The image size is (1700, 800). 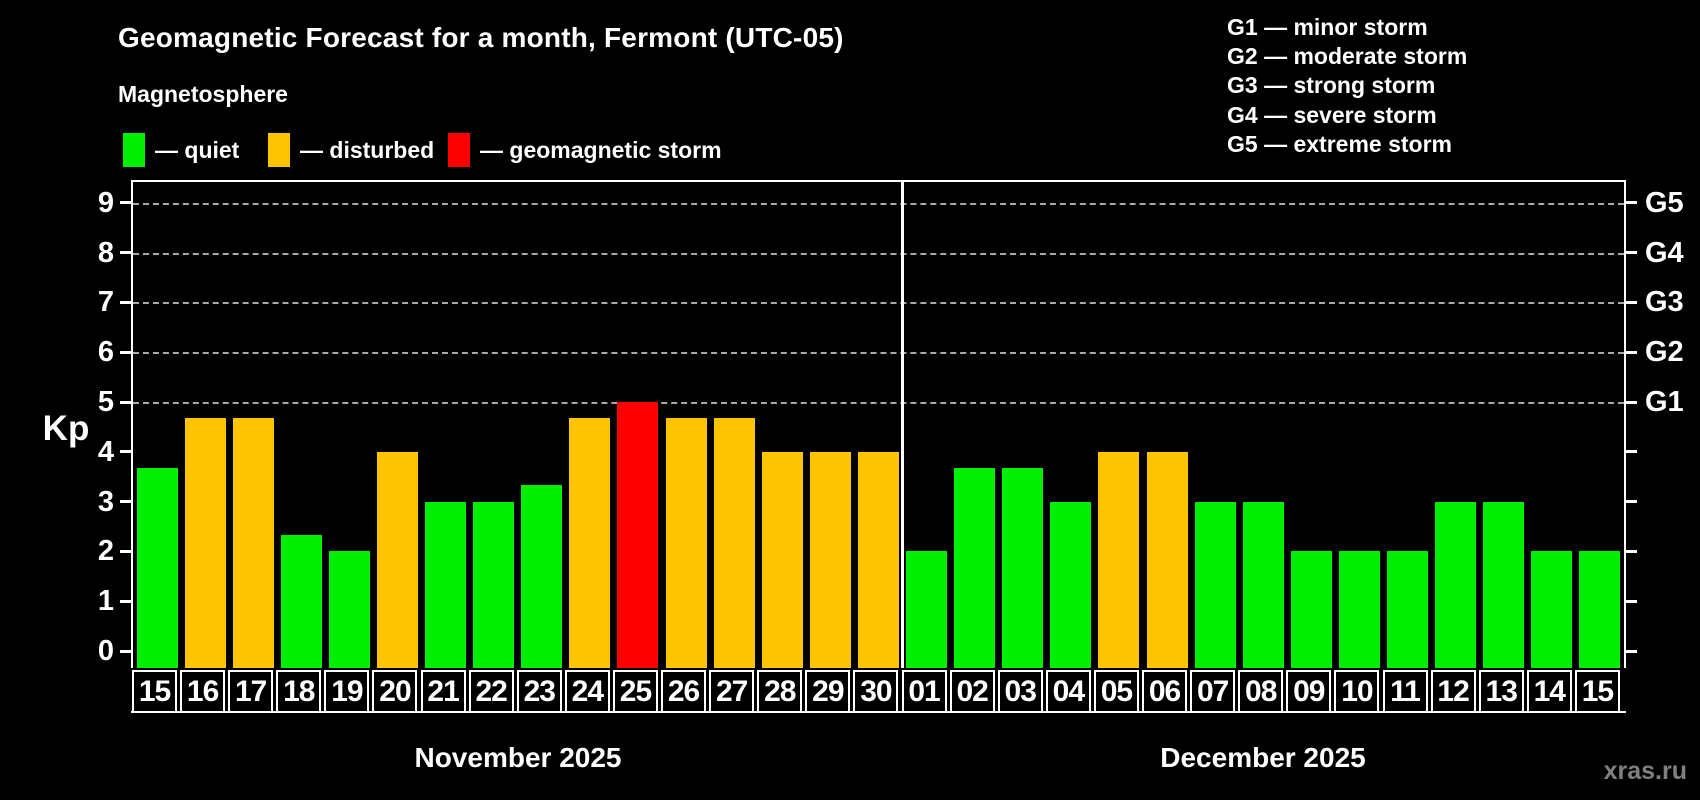 I want to click on y-axis-label-9: 9, so click(x=105, y=202).